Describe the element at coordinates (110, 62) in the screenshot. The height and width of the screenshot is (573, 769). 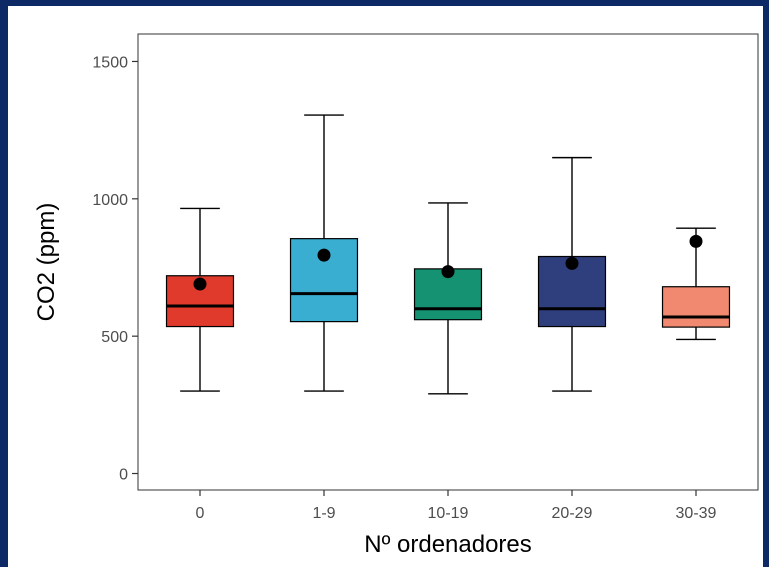
I see `y-tick-label: 1500` at that location.